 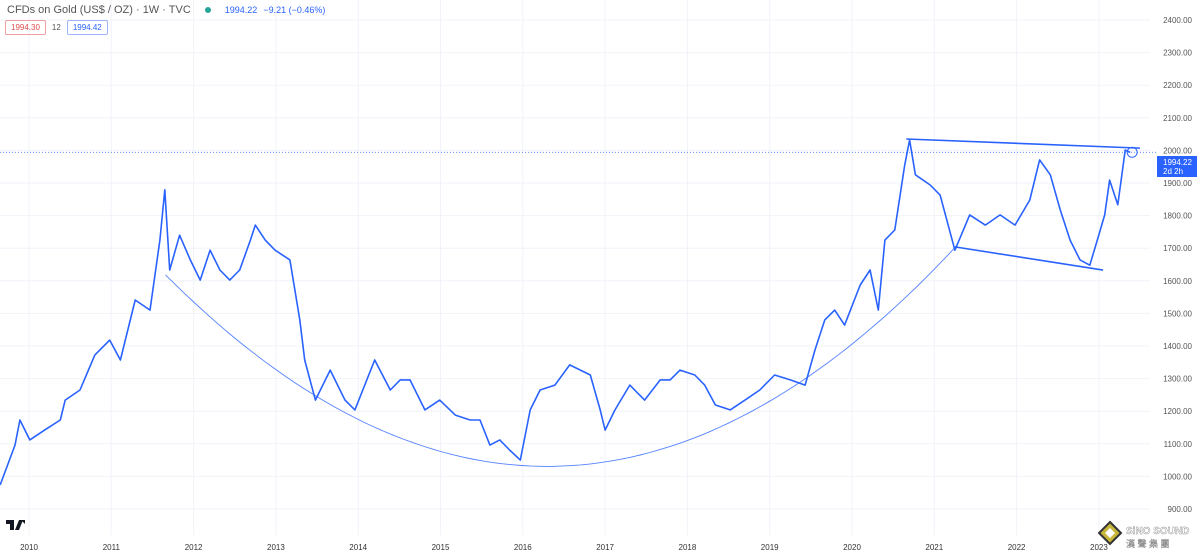 What do you see at coordinates (194, 547) in the screenshot?
I see `x-tick-label: 2012` at bounding box center [194, 547].